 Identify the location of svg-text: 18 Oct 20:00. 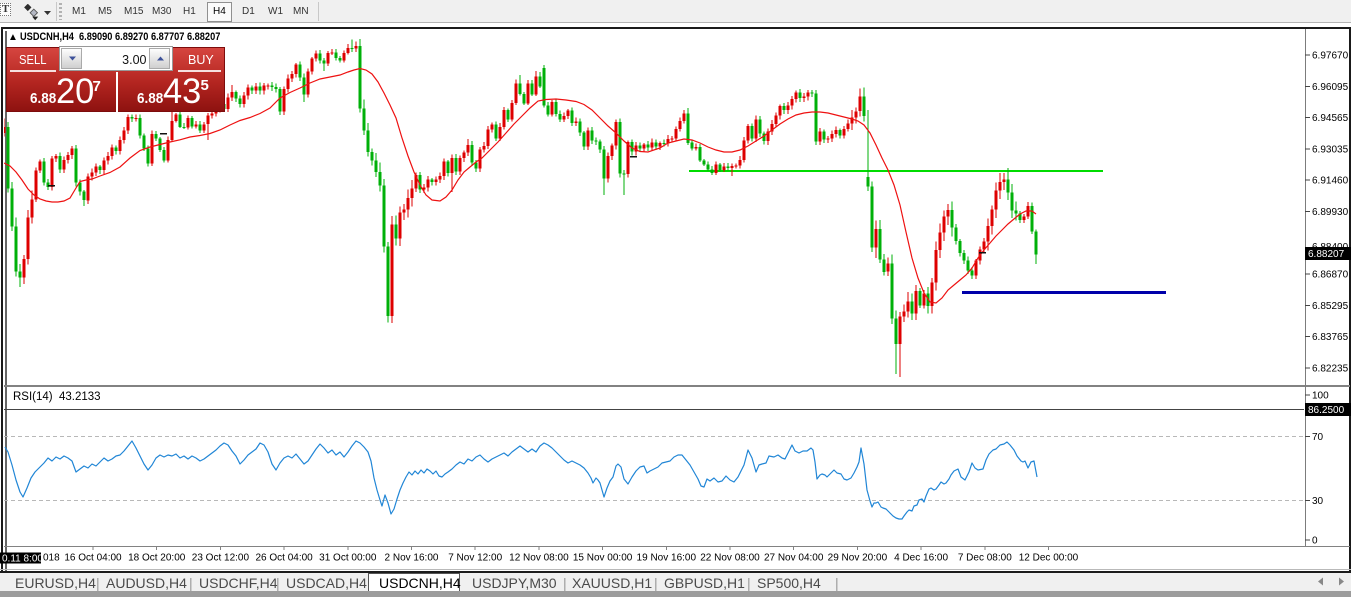
(157, 558).